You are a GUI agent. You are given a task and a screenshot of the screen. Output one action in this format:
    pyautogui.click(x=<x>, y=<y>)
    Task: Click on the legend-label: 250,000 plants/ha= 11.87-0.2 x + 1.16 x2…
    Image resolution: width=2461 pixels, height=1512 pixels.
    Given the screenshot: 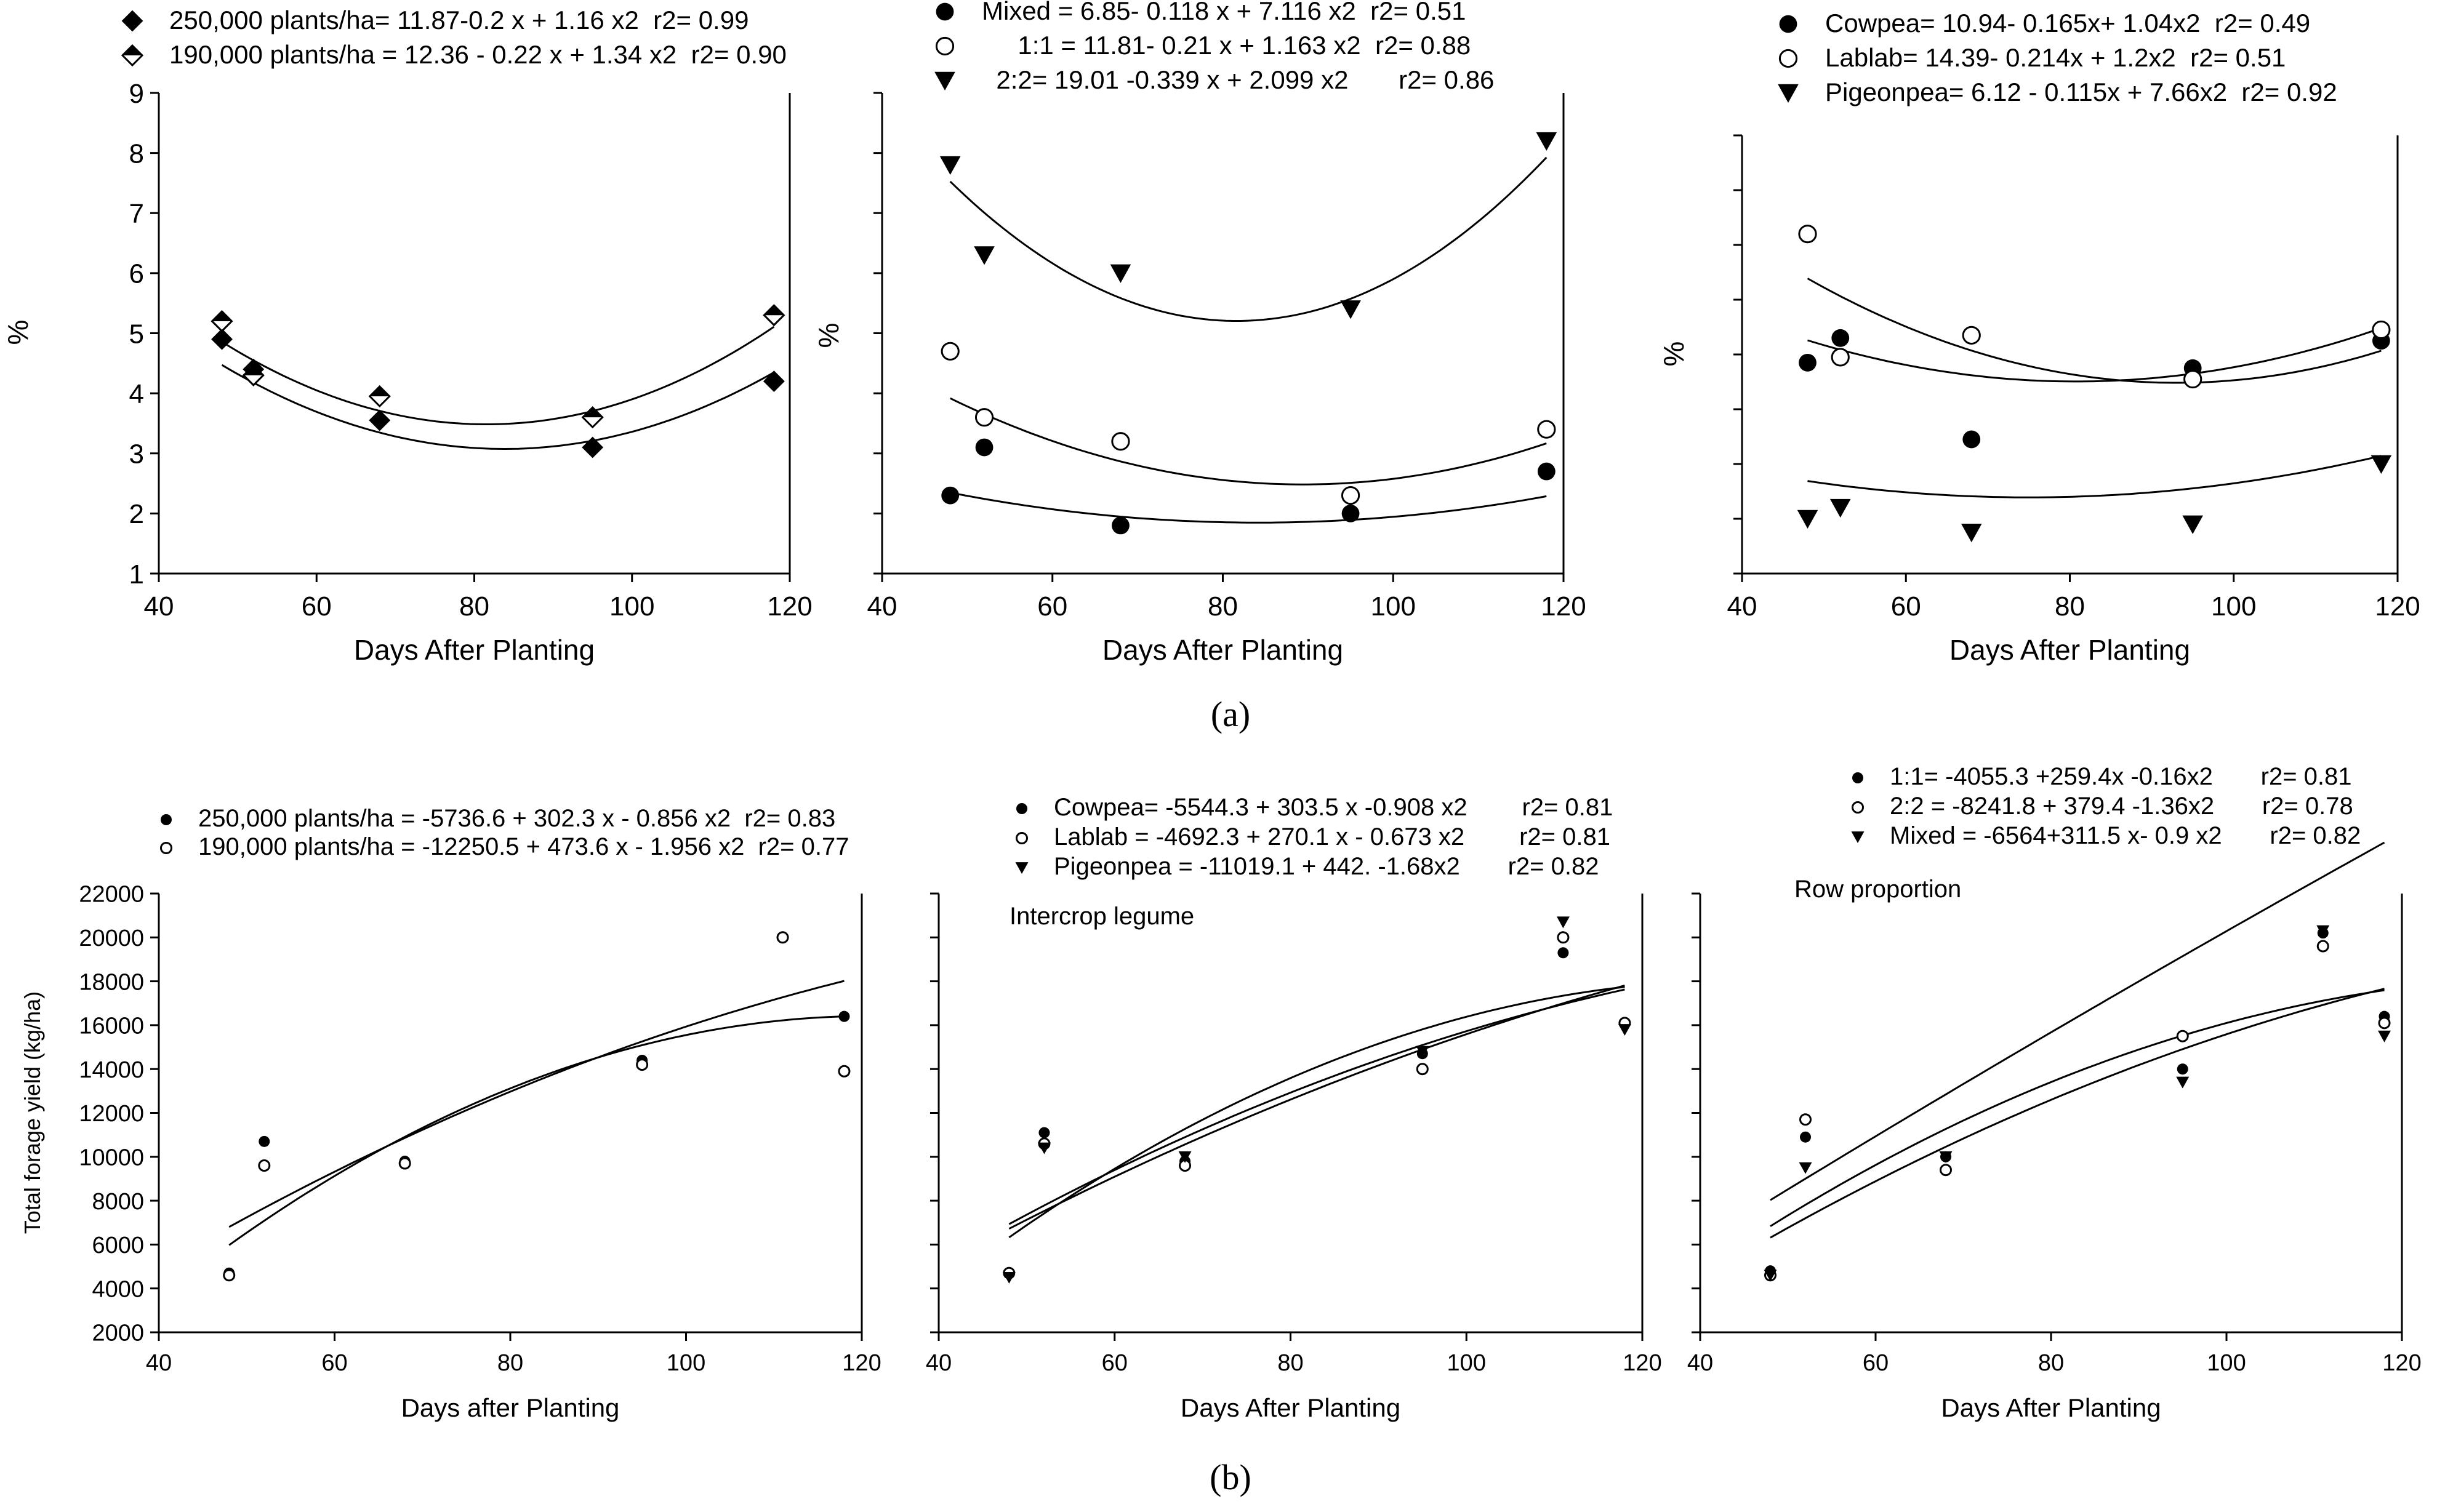 What is the action you would take?
    pyautogui.click(x=459, y=20)
    